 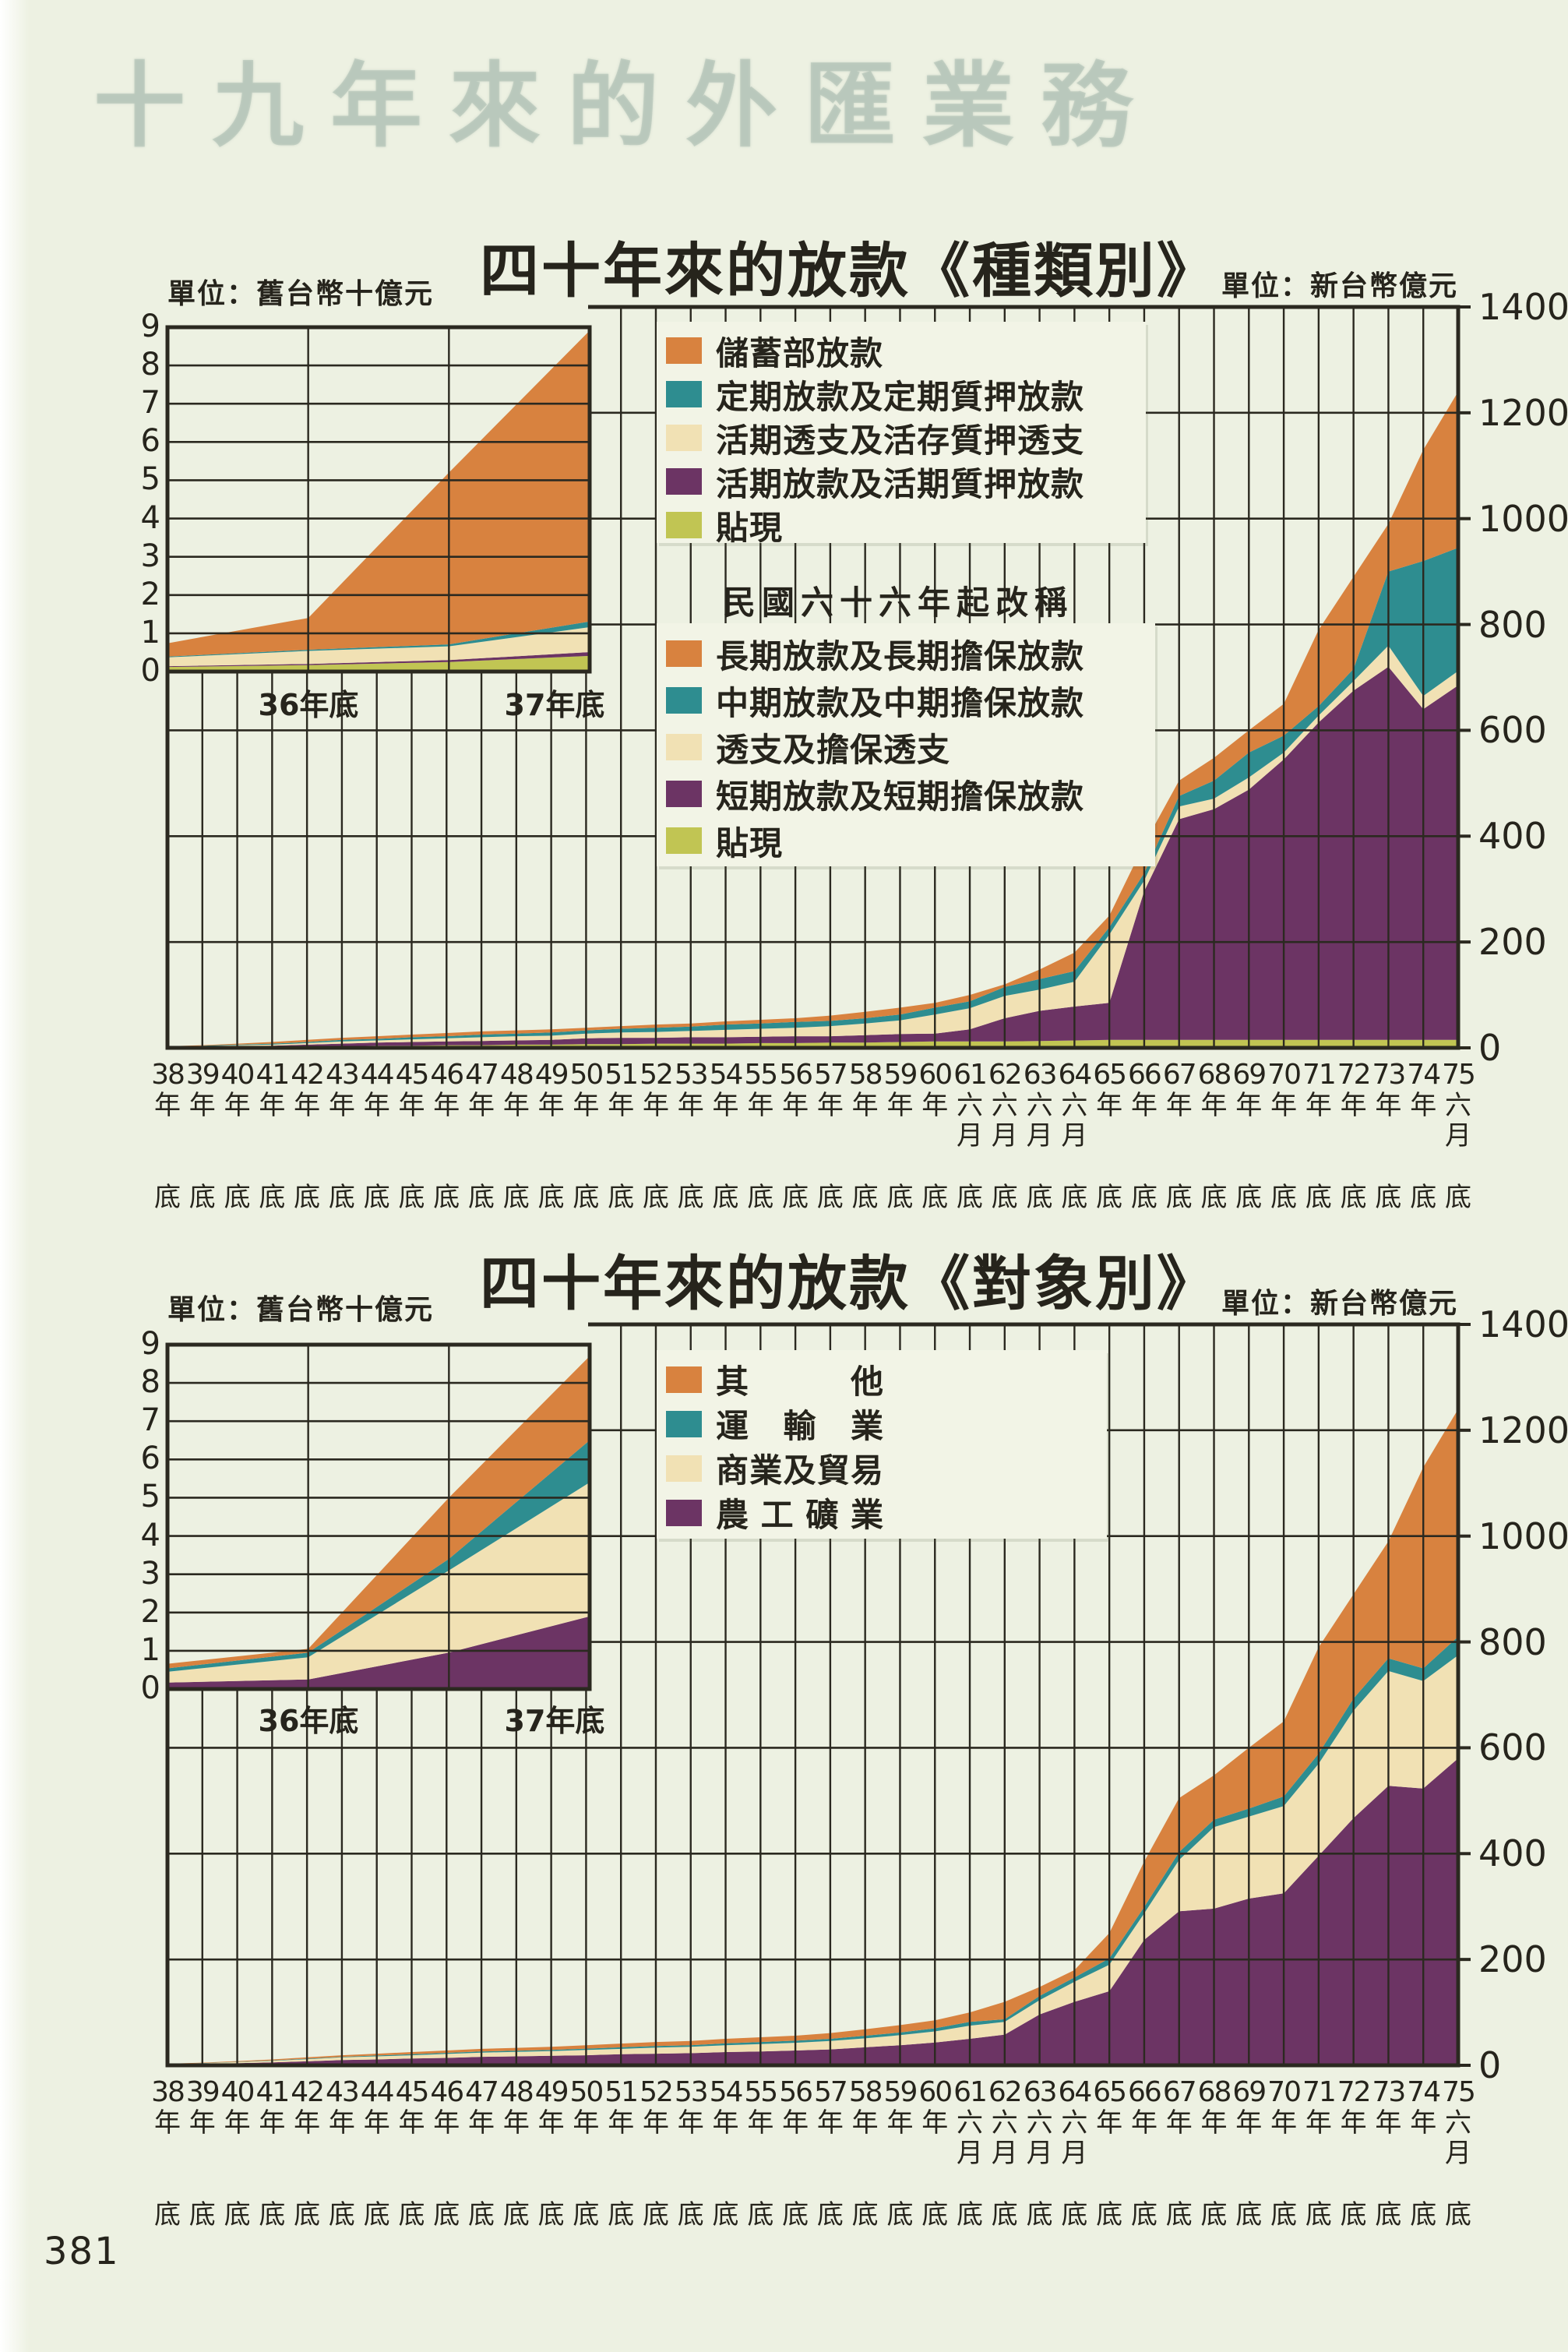 What do you see at coordinates (203, 1075) in the screenshot?
I see `chart1-xtick-39-year: 39` at bounding box center [203, 1075].